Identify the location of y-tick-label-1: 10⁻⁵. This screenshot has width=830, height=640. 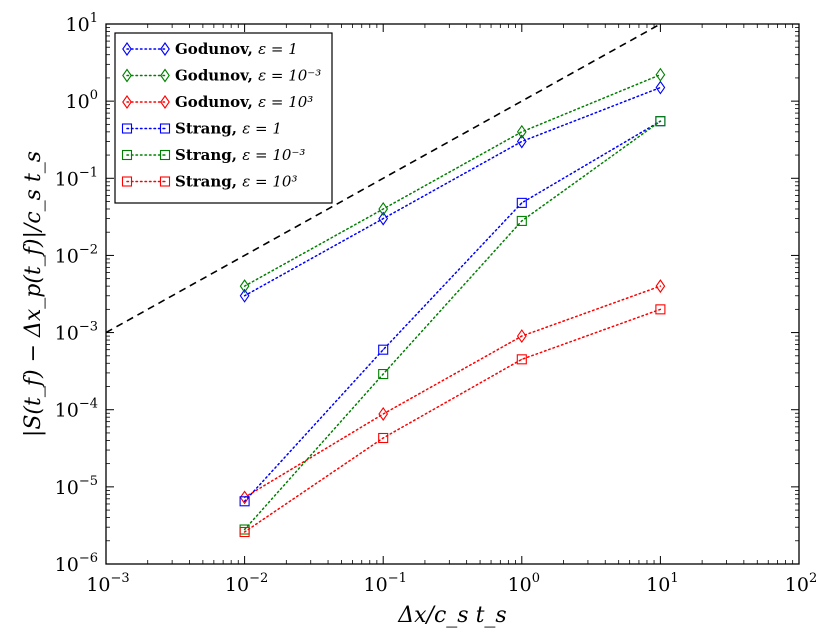
(76, 486).